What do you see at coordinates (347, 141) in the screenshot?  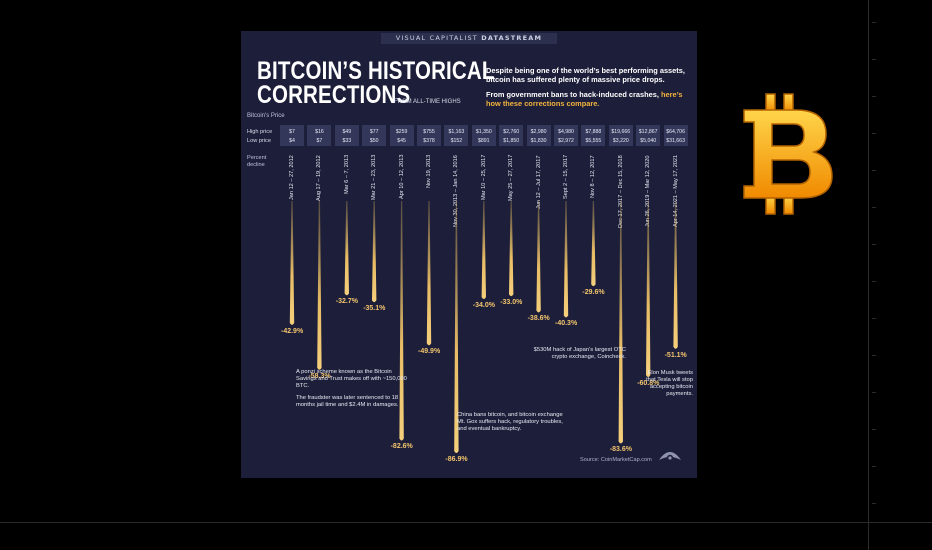 I see `low-price-value: $33` at bounding box center [347, 141].